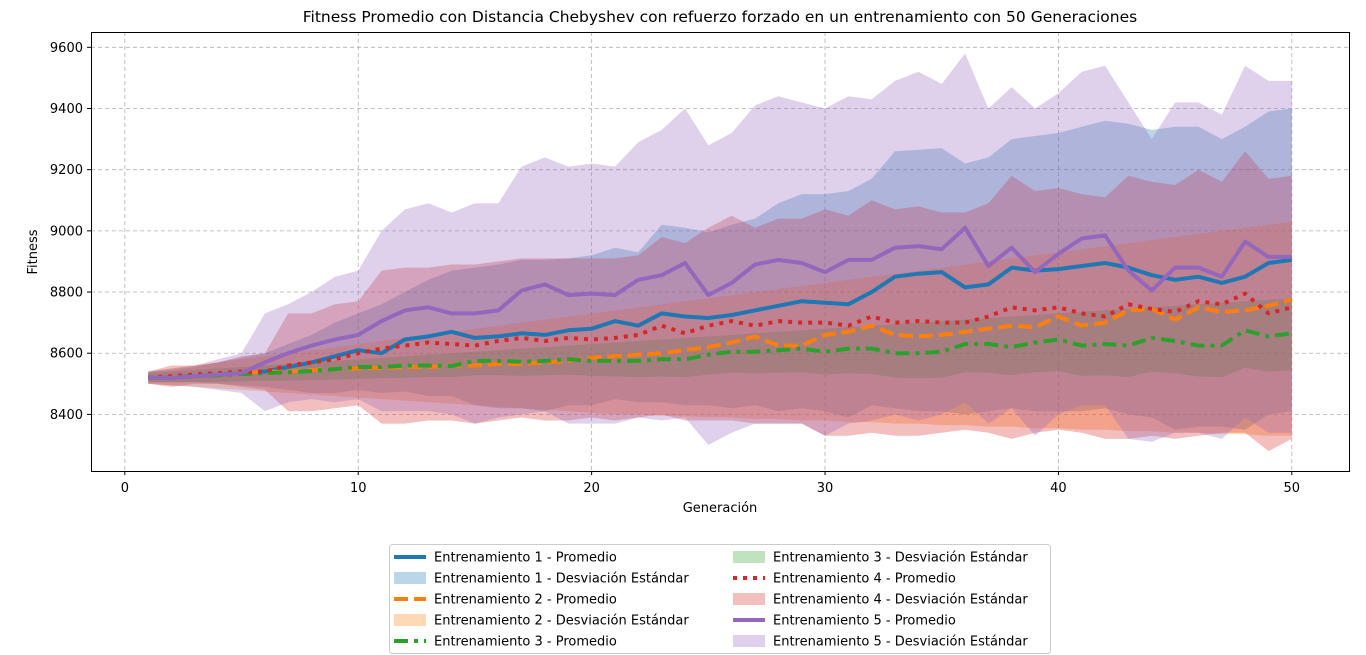 The height and width of the screenshot is (655, 1366). What do you see at coordinates (864, 621) in the screenshot?
I see `legend-label: Entrenamiento 5 - Promedio` at bounding box center [864, 621].